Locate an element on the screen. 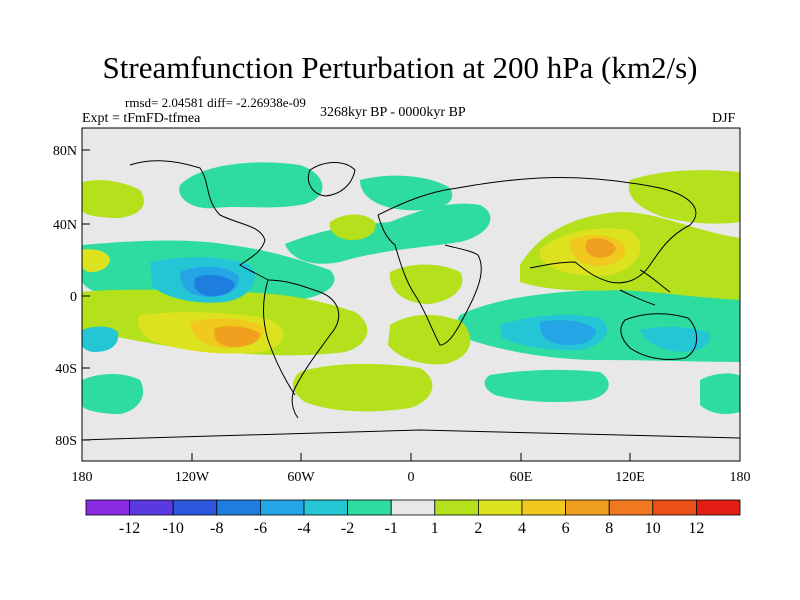  north-america-coast is located at coordinates (199, 220).